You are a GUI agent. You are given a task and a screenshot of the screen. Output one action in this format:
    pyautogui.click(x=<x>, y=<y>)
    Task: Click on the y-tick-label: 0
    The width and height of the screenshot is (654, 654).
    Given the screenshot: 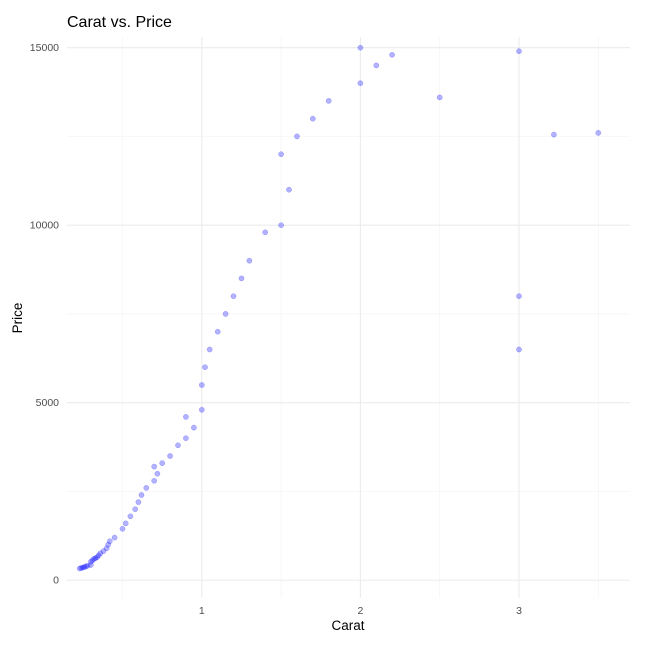 What is the action you would take?
    pyautogui.click(x=56, y=581)
    